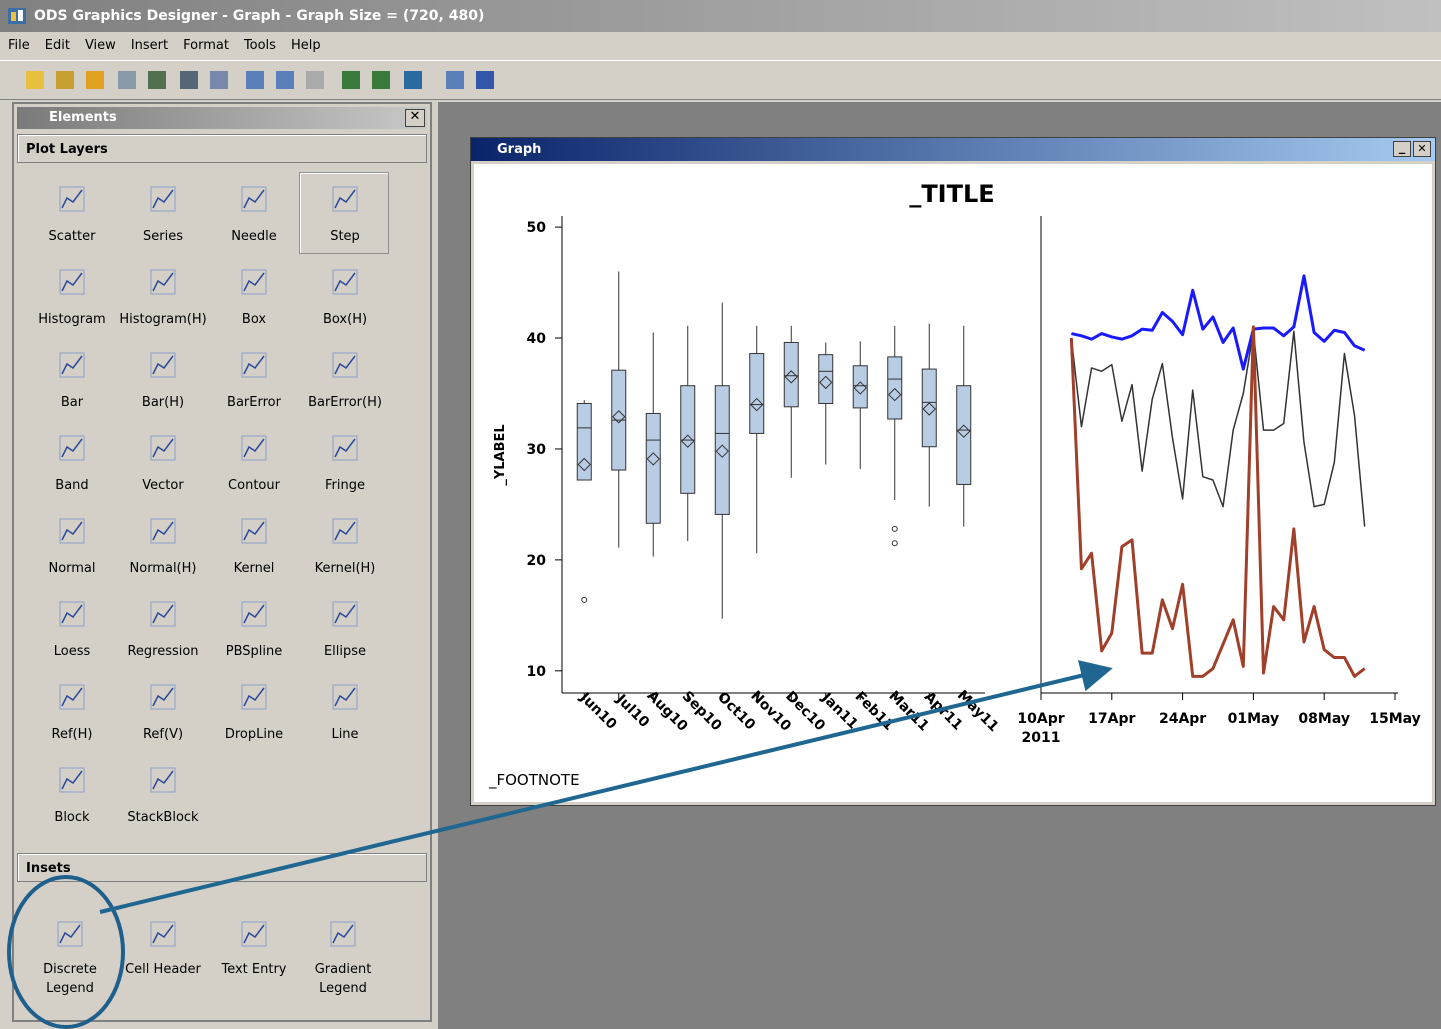 This screenshot has width=1441, height=1029. Describe the element at coordinates (206, 45) in the screenshot. I see `menu-item: Format` at that location.